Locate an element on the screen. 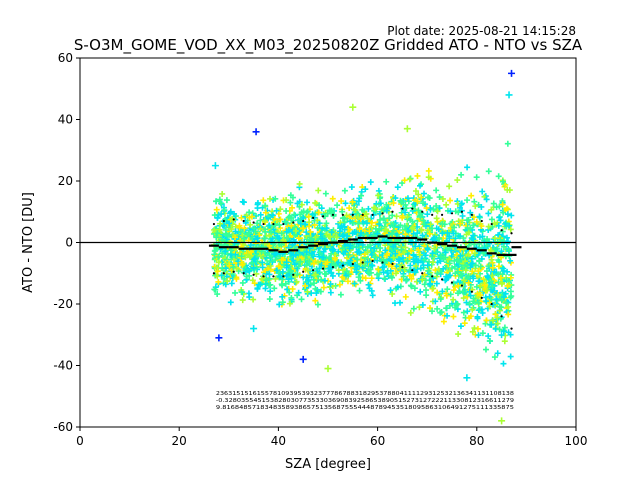  plot-date: Plot date: 2025-08-21 14:15:28 is located at coordinates (481, 31).